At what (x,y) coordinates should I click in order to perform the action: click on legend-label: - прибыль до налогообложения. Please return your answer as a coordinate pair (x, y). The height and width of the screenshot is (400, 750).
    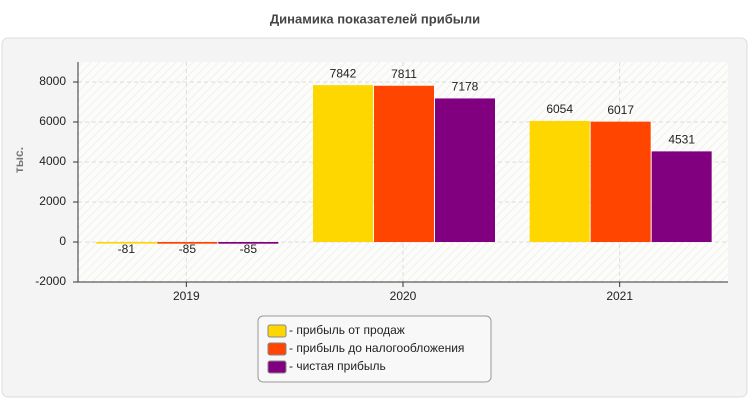
    Looking at the image, I should click on (376, 348).